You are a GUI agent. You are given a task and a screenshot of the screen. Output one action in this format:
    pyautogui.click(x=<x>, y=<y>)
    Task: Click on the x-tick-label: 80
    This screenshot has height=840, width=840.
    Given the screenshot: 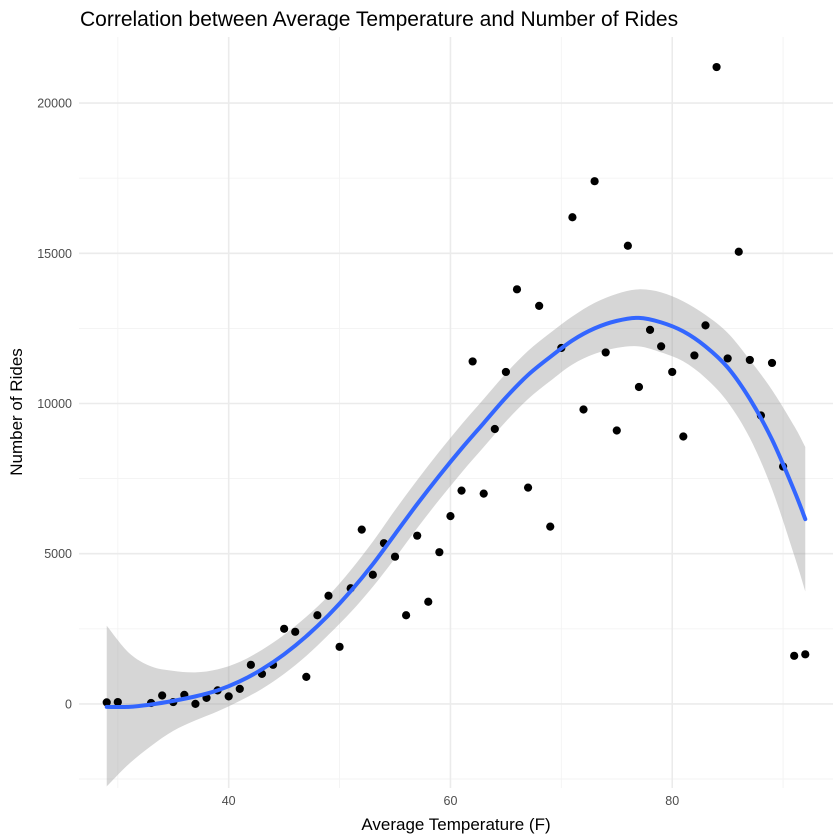 What is the action you would take?
    pyautogui.click(x=672, y=801)
    